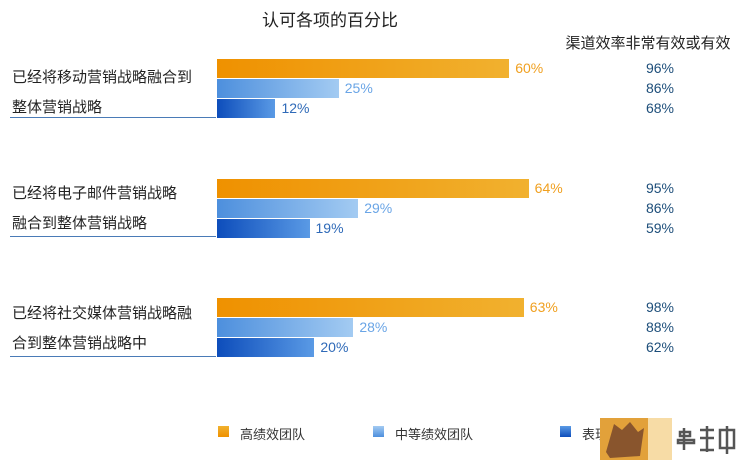 This screenshot has width=744, height=471. I want to click on bar-value-label: 64%, so click(548, 188).